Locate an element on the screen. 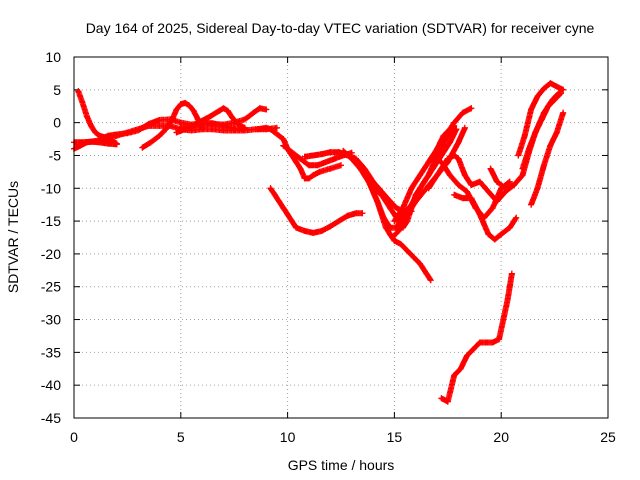 The image size is (640, 480). x-tick-label: 10 is located at coordinates (288, 437).